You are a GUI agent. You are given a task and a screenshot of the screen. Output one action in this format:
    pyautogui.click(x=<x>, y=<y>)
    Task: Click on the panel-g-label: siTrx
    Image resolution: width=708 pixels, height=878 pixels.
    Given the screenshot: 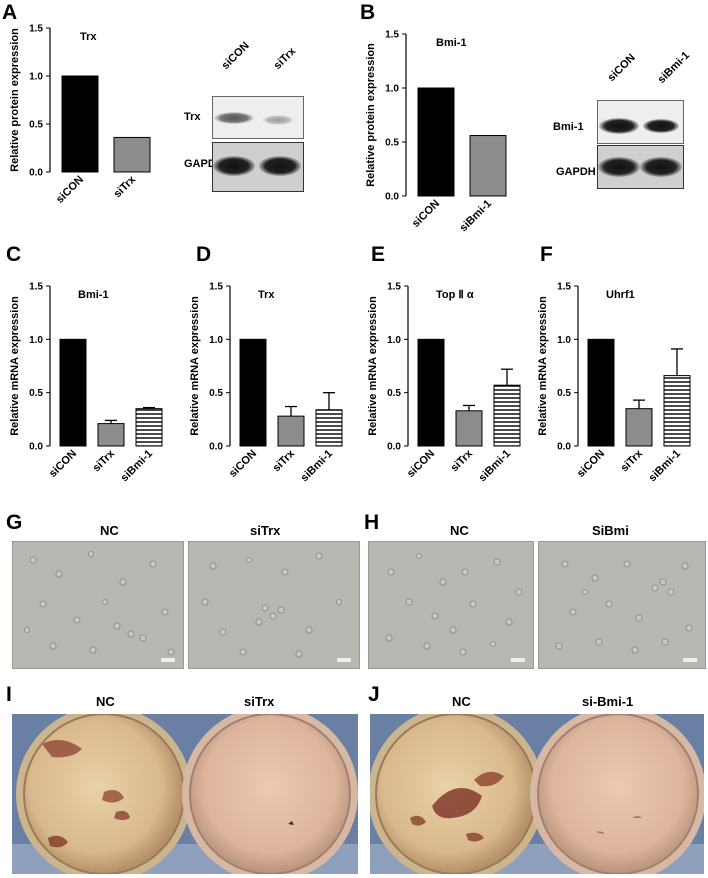 What is the action you would take?
    pyautogui.click(x=265, y=530)
    